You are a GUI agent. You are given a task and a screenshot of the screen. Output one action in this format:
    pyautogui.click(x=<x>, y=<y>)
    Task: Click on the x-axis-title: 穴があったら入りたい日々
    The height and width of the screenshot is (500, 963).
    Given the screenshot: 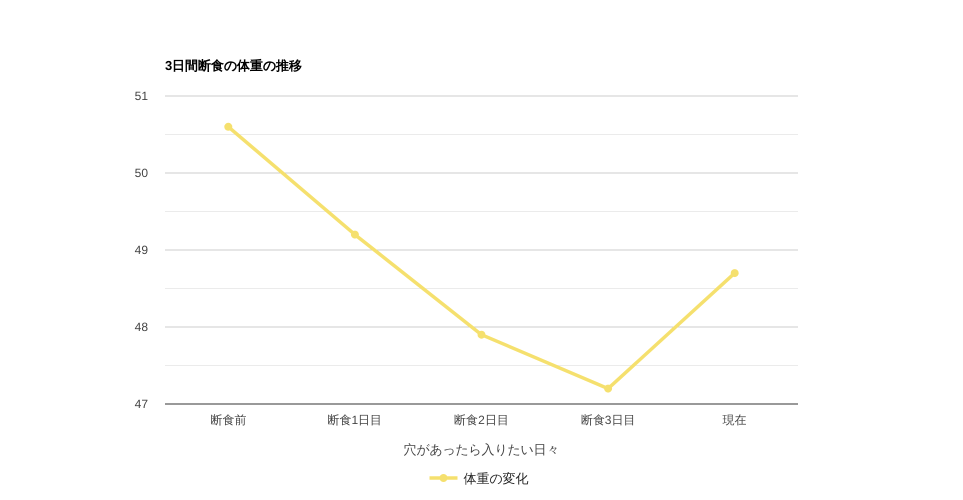 What is the action you would take?
    pyautogui.click(x=482, y=449)
    